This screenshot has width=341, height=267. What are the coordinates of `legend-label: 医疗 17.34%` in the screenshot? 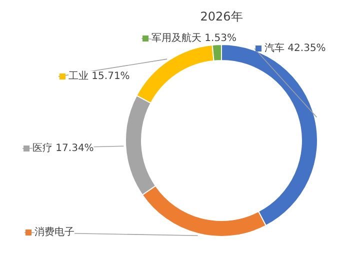 It's located at (63, 148).